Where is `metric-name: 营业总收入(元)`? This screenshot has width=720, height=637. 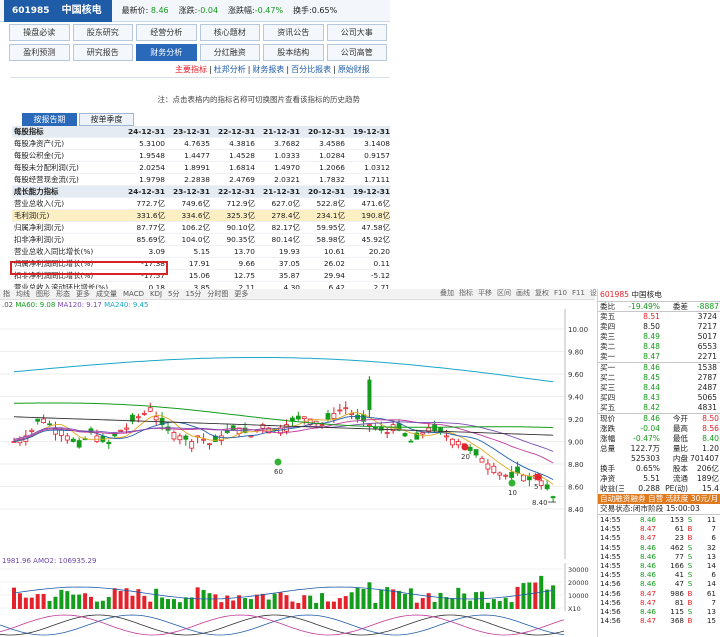 metric-name: 营业总收入(元) is located at coordinates (67, 203).